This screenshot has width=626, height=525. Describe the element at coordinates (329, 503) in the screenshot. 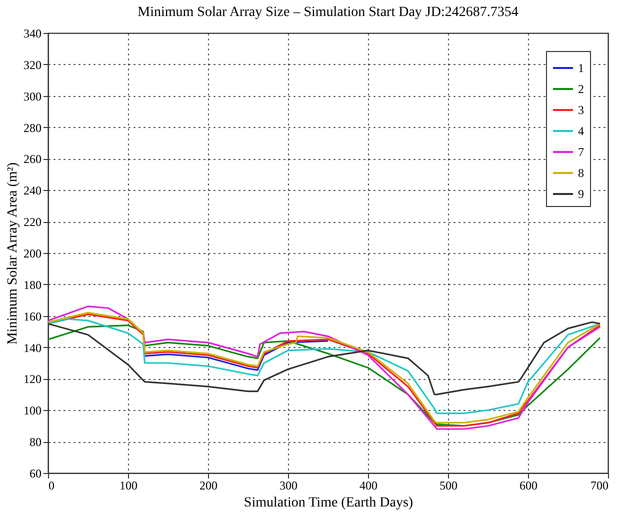

I see `x-axis-title: Simulation Time (Earth Days)` at that location.